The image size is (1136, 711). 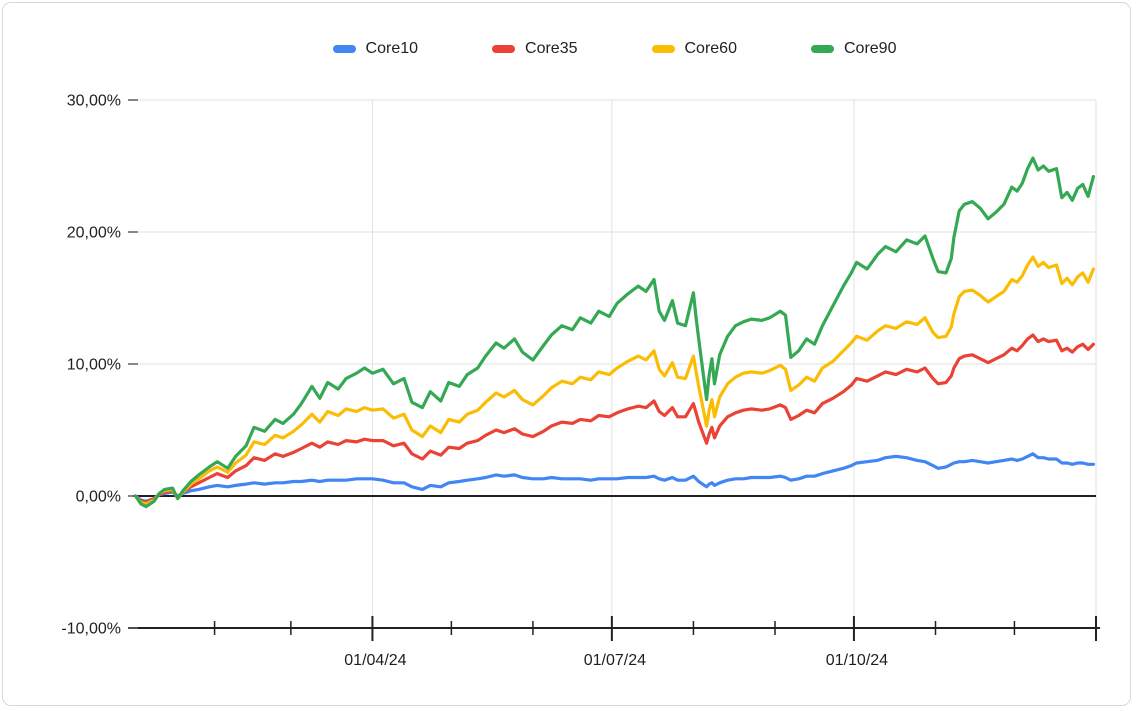 I want to click on y-axis-label: 10,00%, so click(x=94, y=365).